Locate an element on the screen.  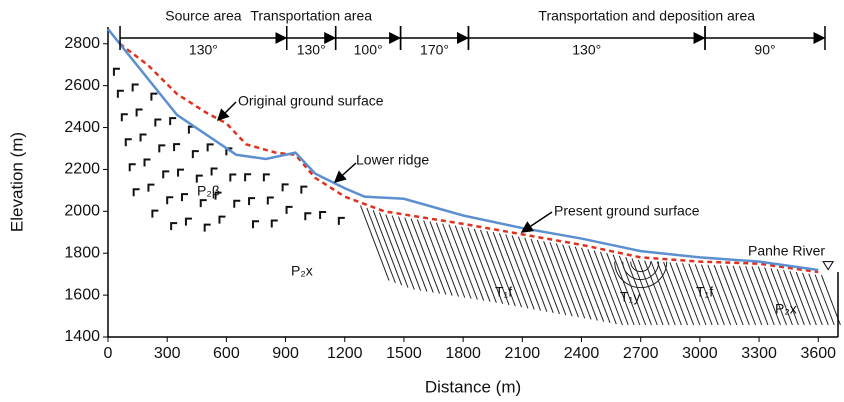
zone-label: Transportation area is located at coordinates (311, 16).